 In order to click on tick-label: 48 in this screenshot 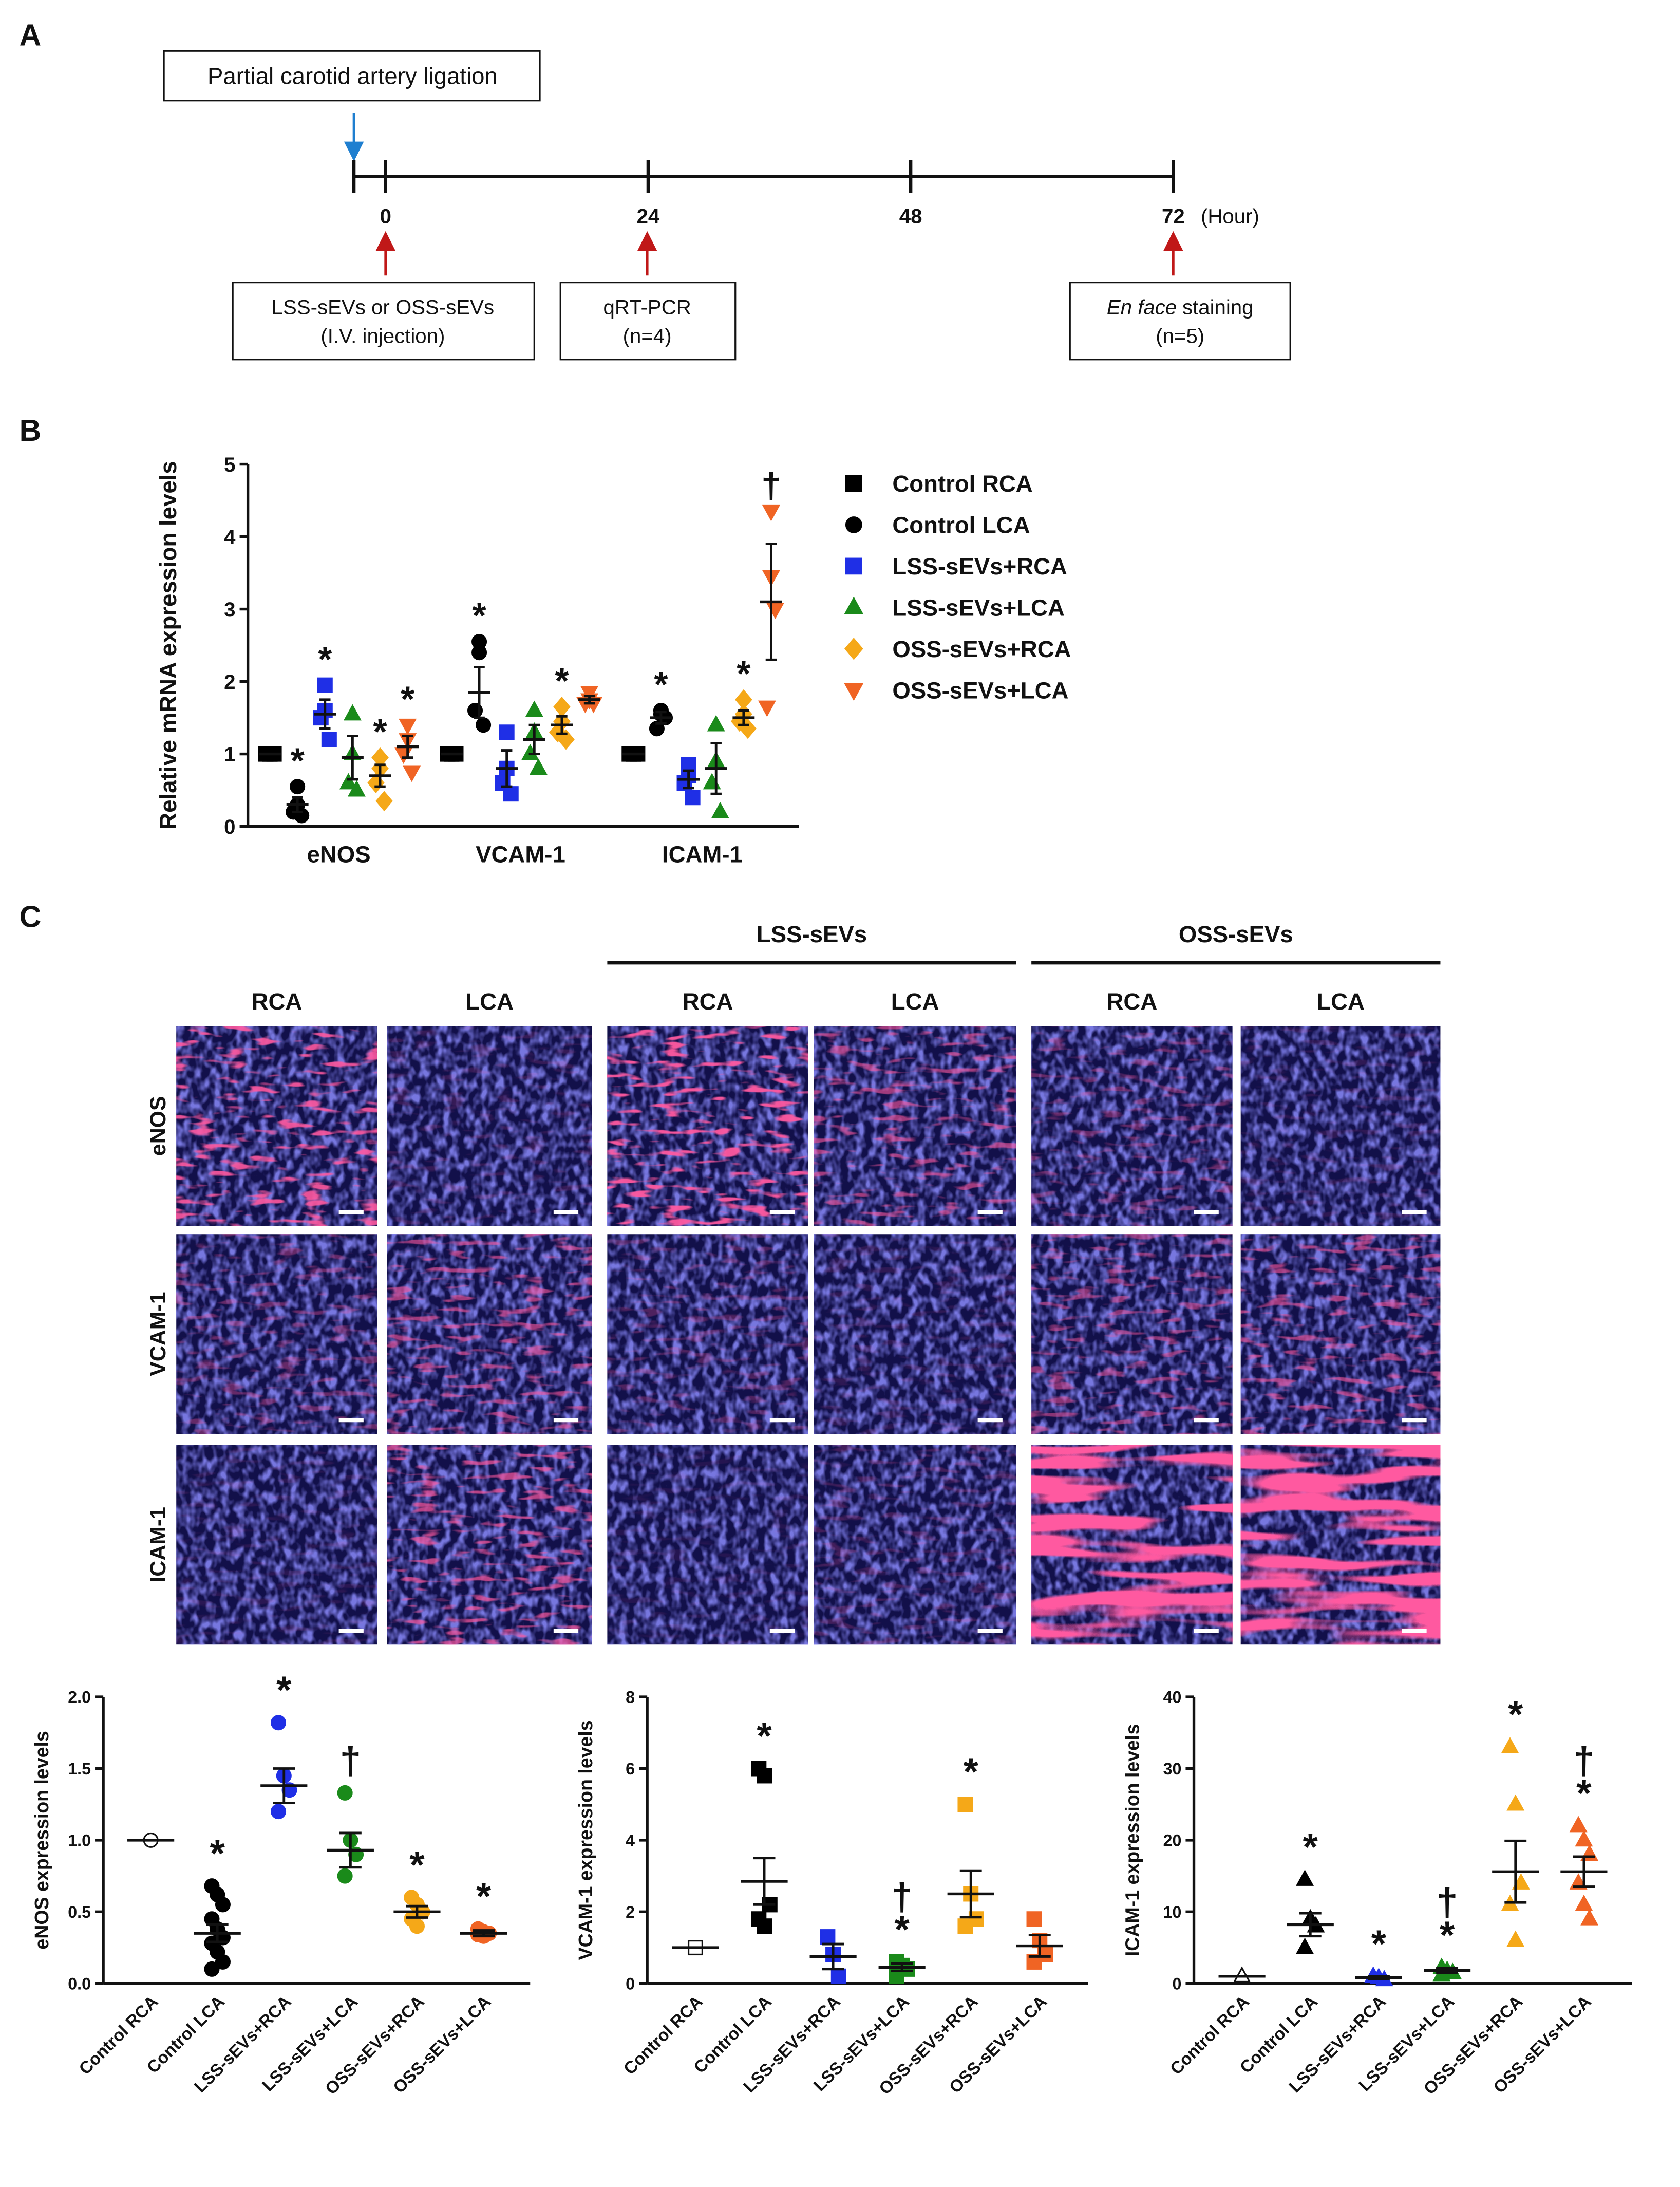, I will do `click(910, 216)`.